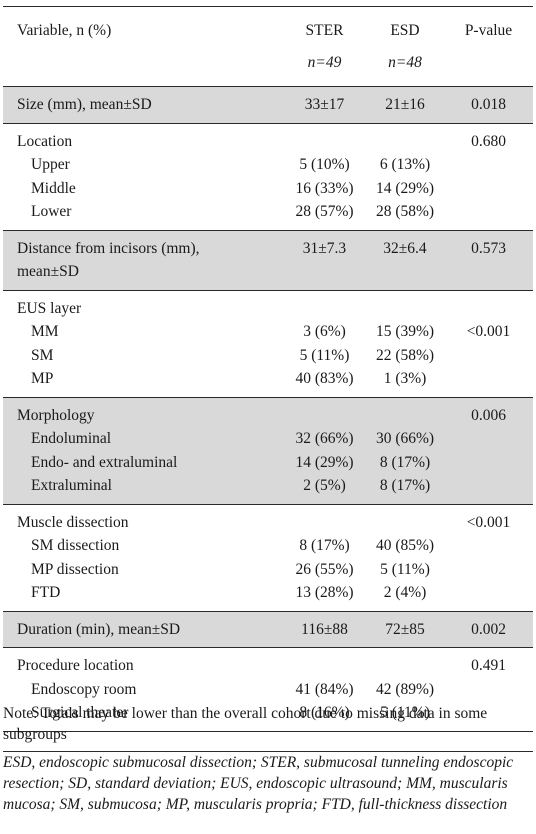 The image size is (536, 834). I want to click on header-pvalue: P-value, so click(488, 30).